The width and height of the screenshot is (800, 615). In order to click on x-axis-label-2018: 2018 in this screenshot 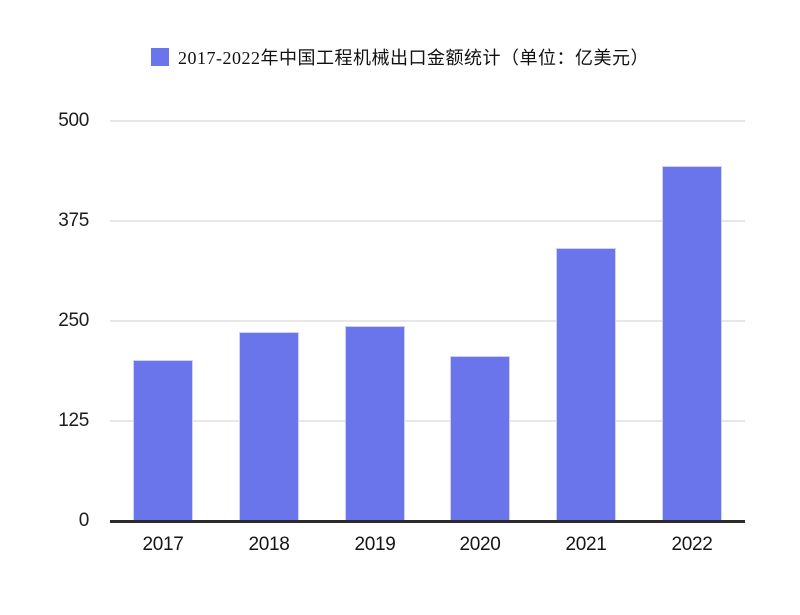, I will do `click(269, 544)`.